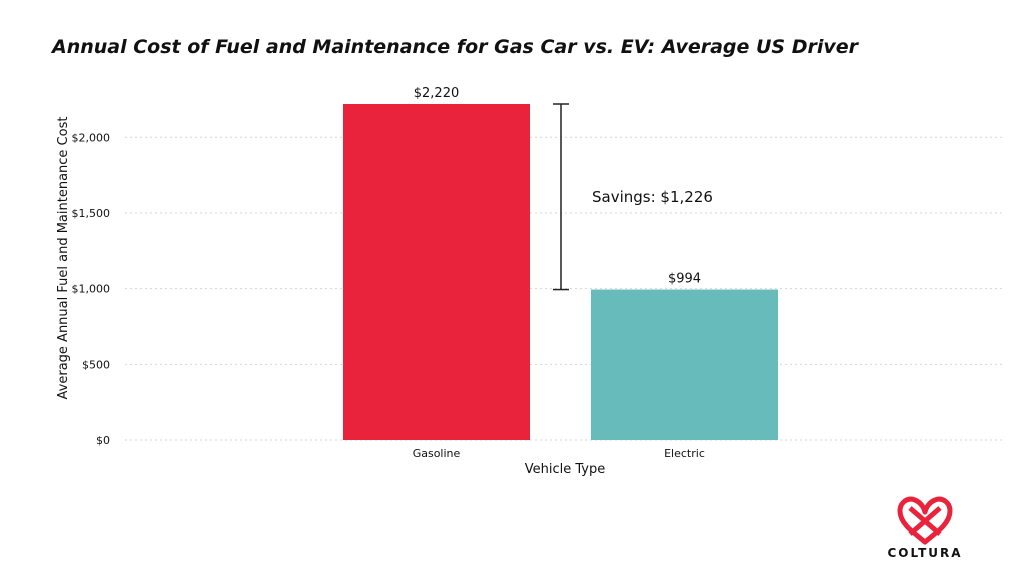 This screenshot has width=1024, height=584. I want to click on y-axis-label: Average Annual Fuel and Maintenance Cost, so click(63, 258).